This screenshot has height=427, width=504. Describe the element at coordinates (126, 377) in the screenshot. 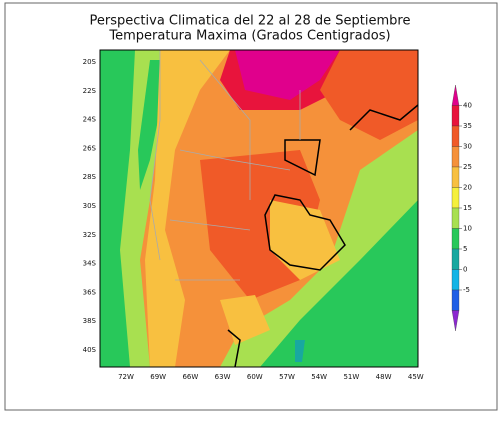

I see `longitude-label: 72W` at that location.